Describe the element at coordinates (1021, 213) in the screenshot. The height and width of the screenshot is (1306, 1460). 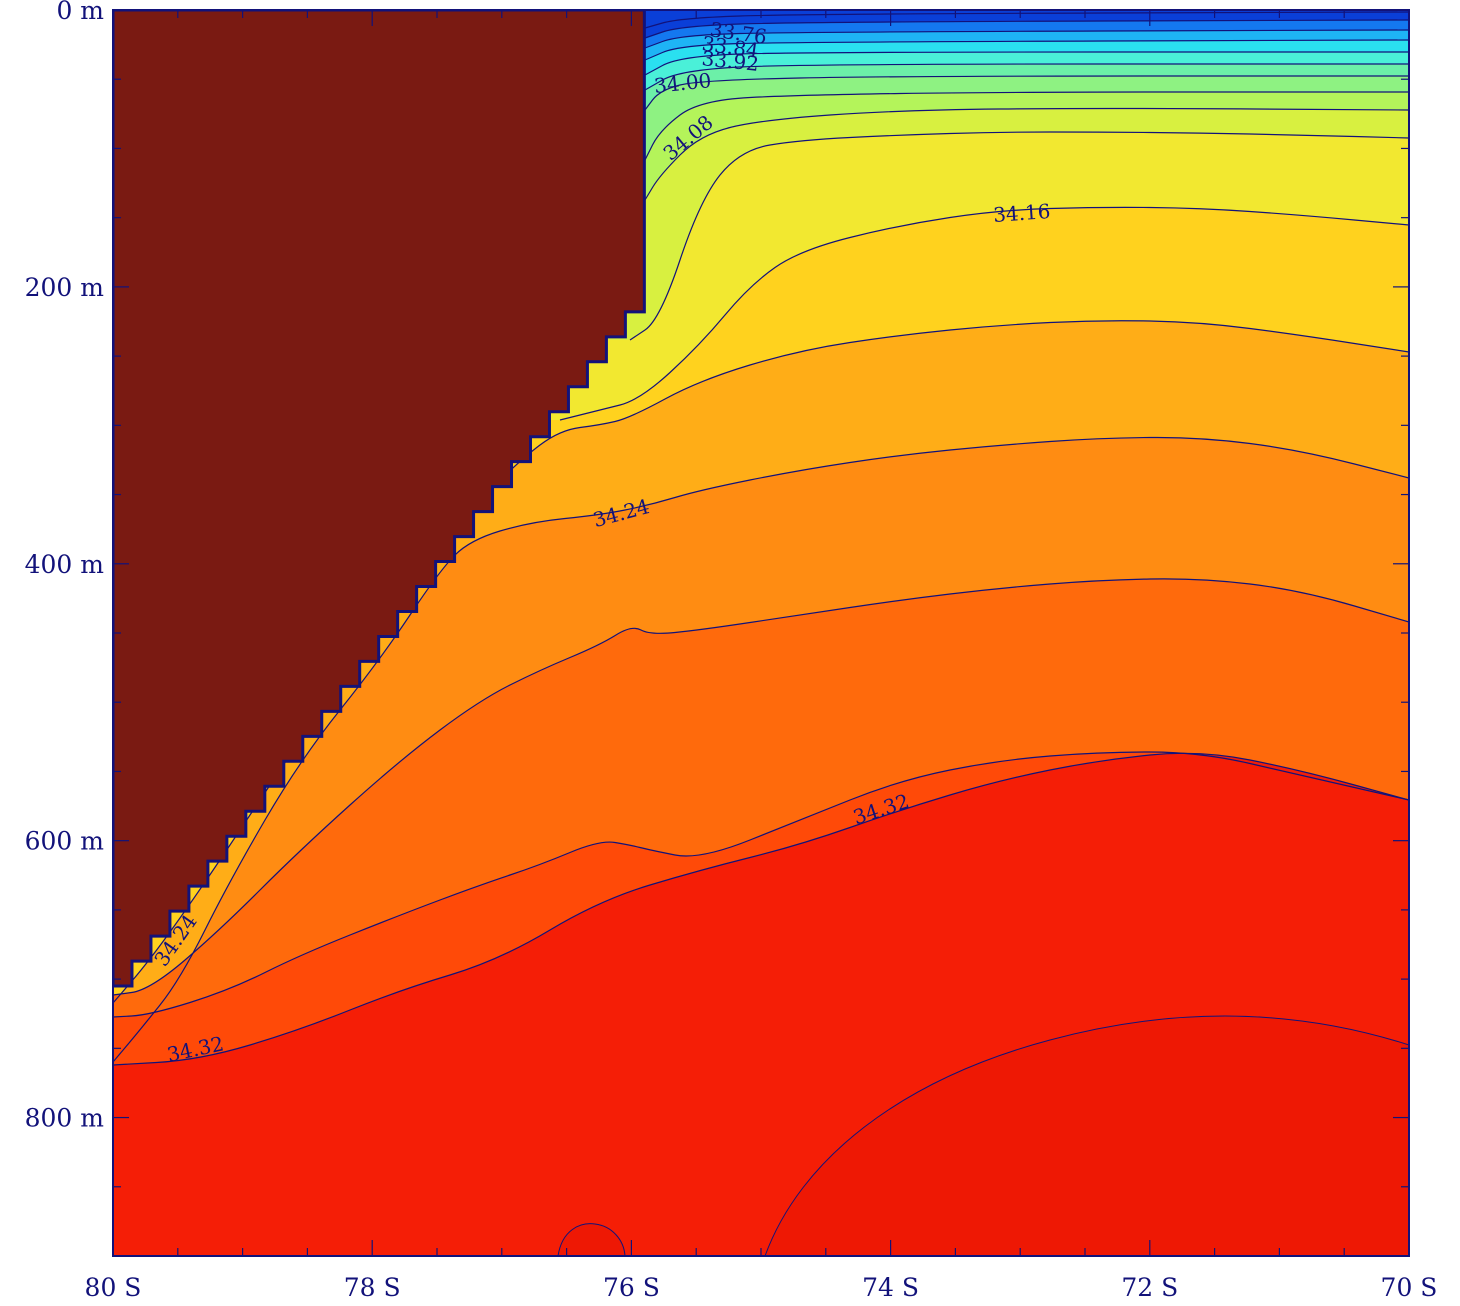
I see `contour-label: 34.16` at that location.